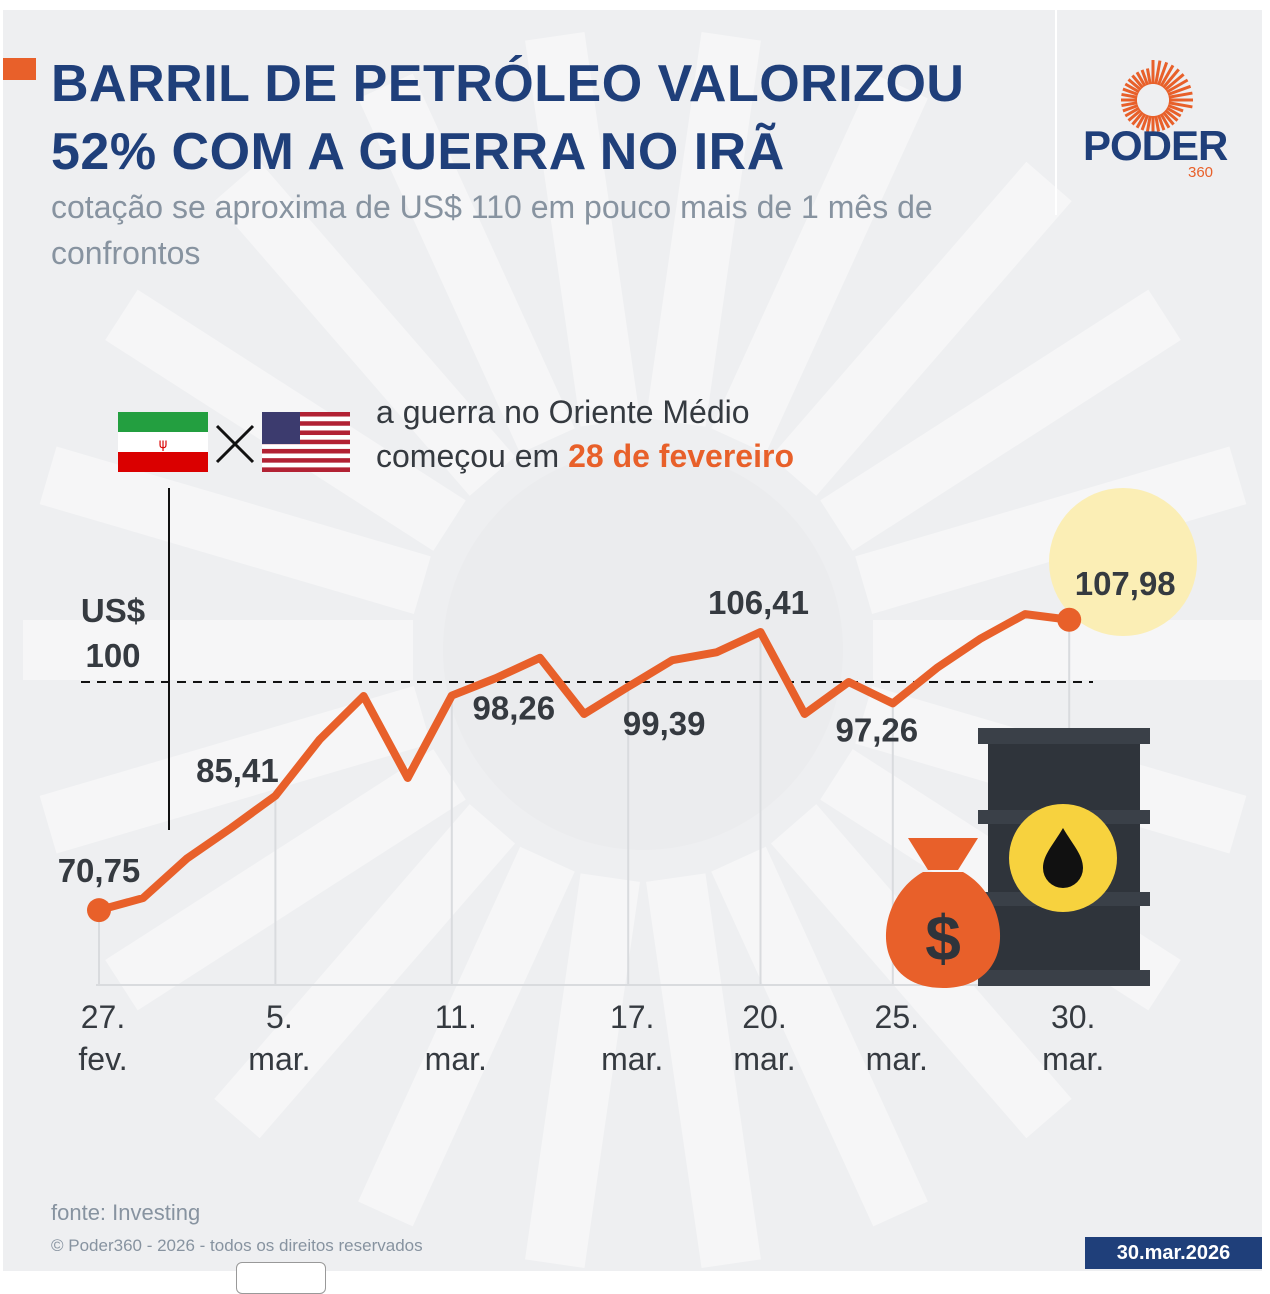 This screenshot has height=1294, width=1270. Describe the element at coordinates (279, 1017) in the screenshot. I see `x-tick-day: 5.` at that location.